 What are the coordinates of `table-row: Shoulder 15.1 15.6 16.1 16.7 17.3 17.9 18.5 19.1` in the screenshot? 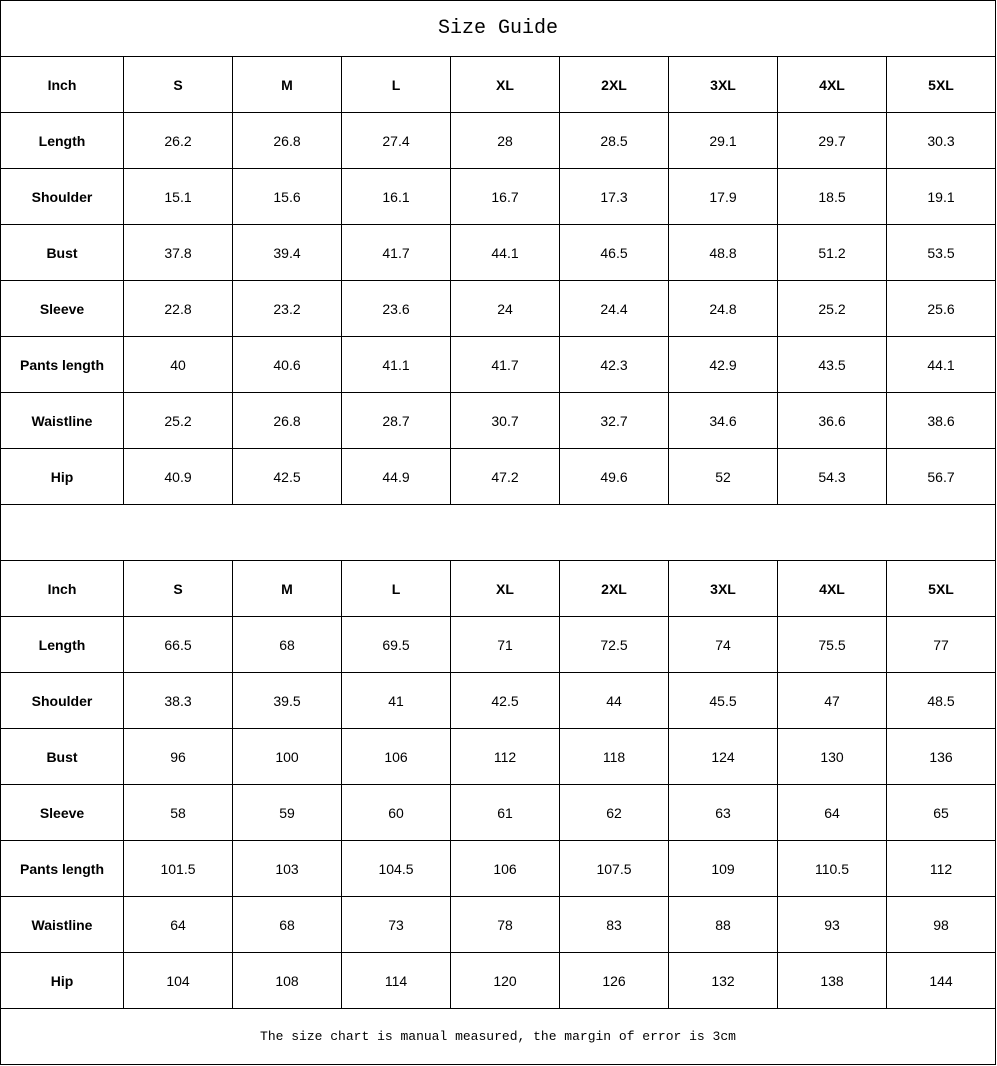 It's located at (498, 196).